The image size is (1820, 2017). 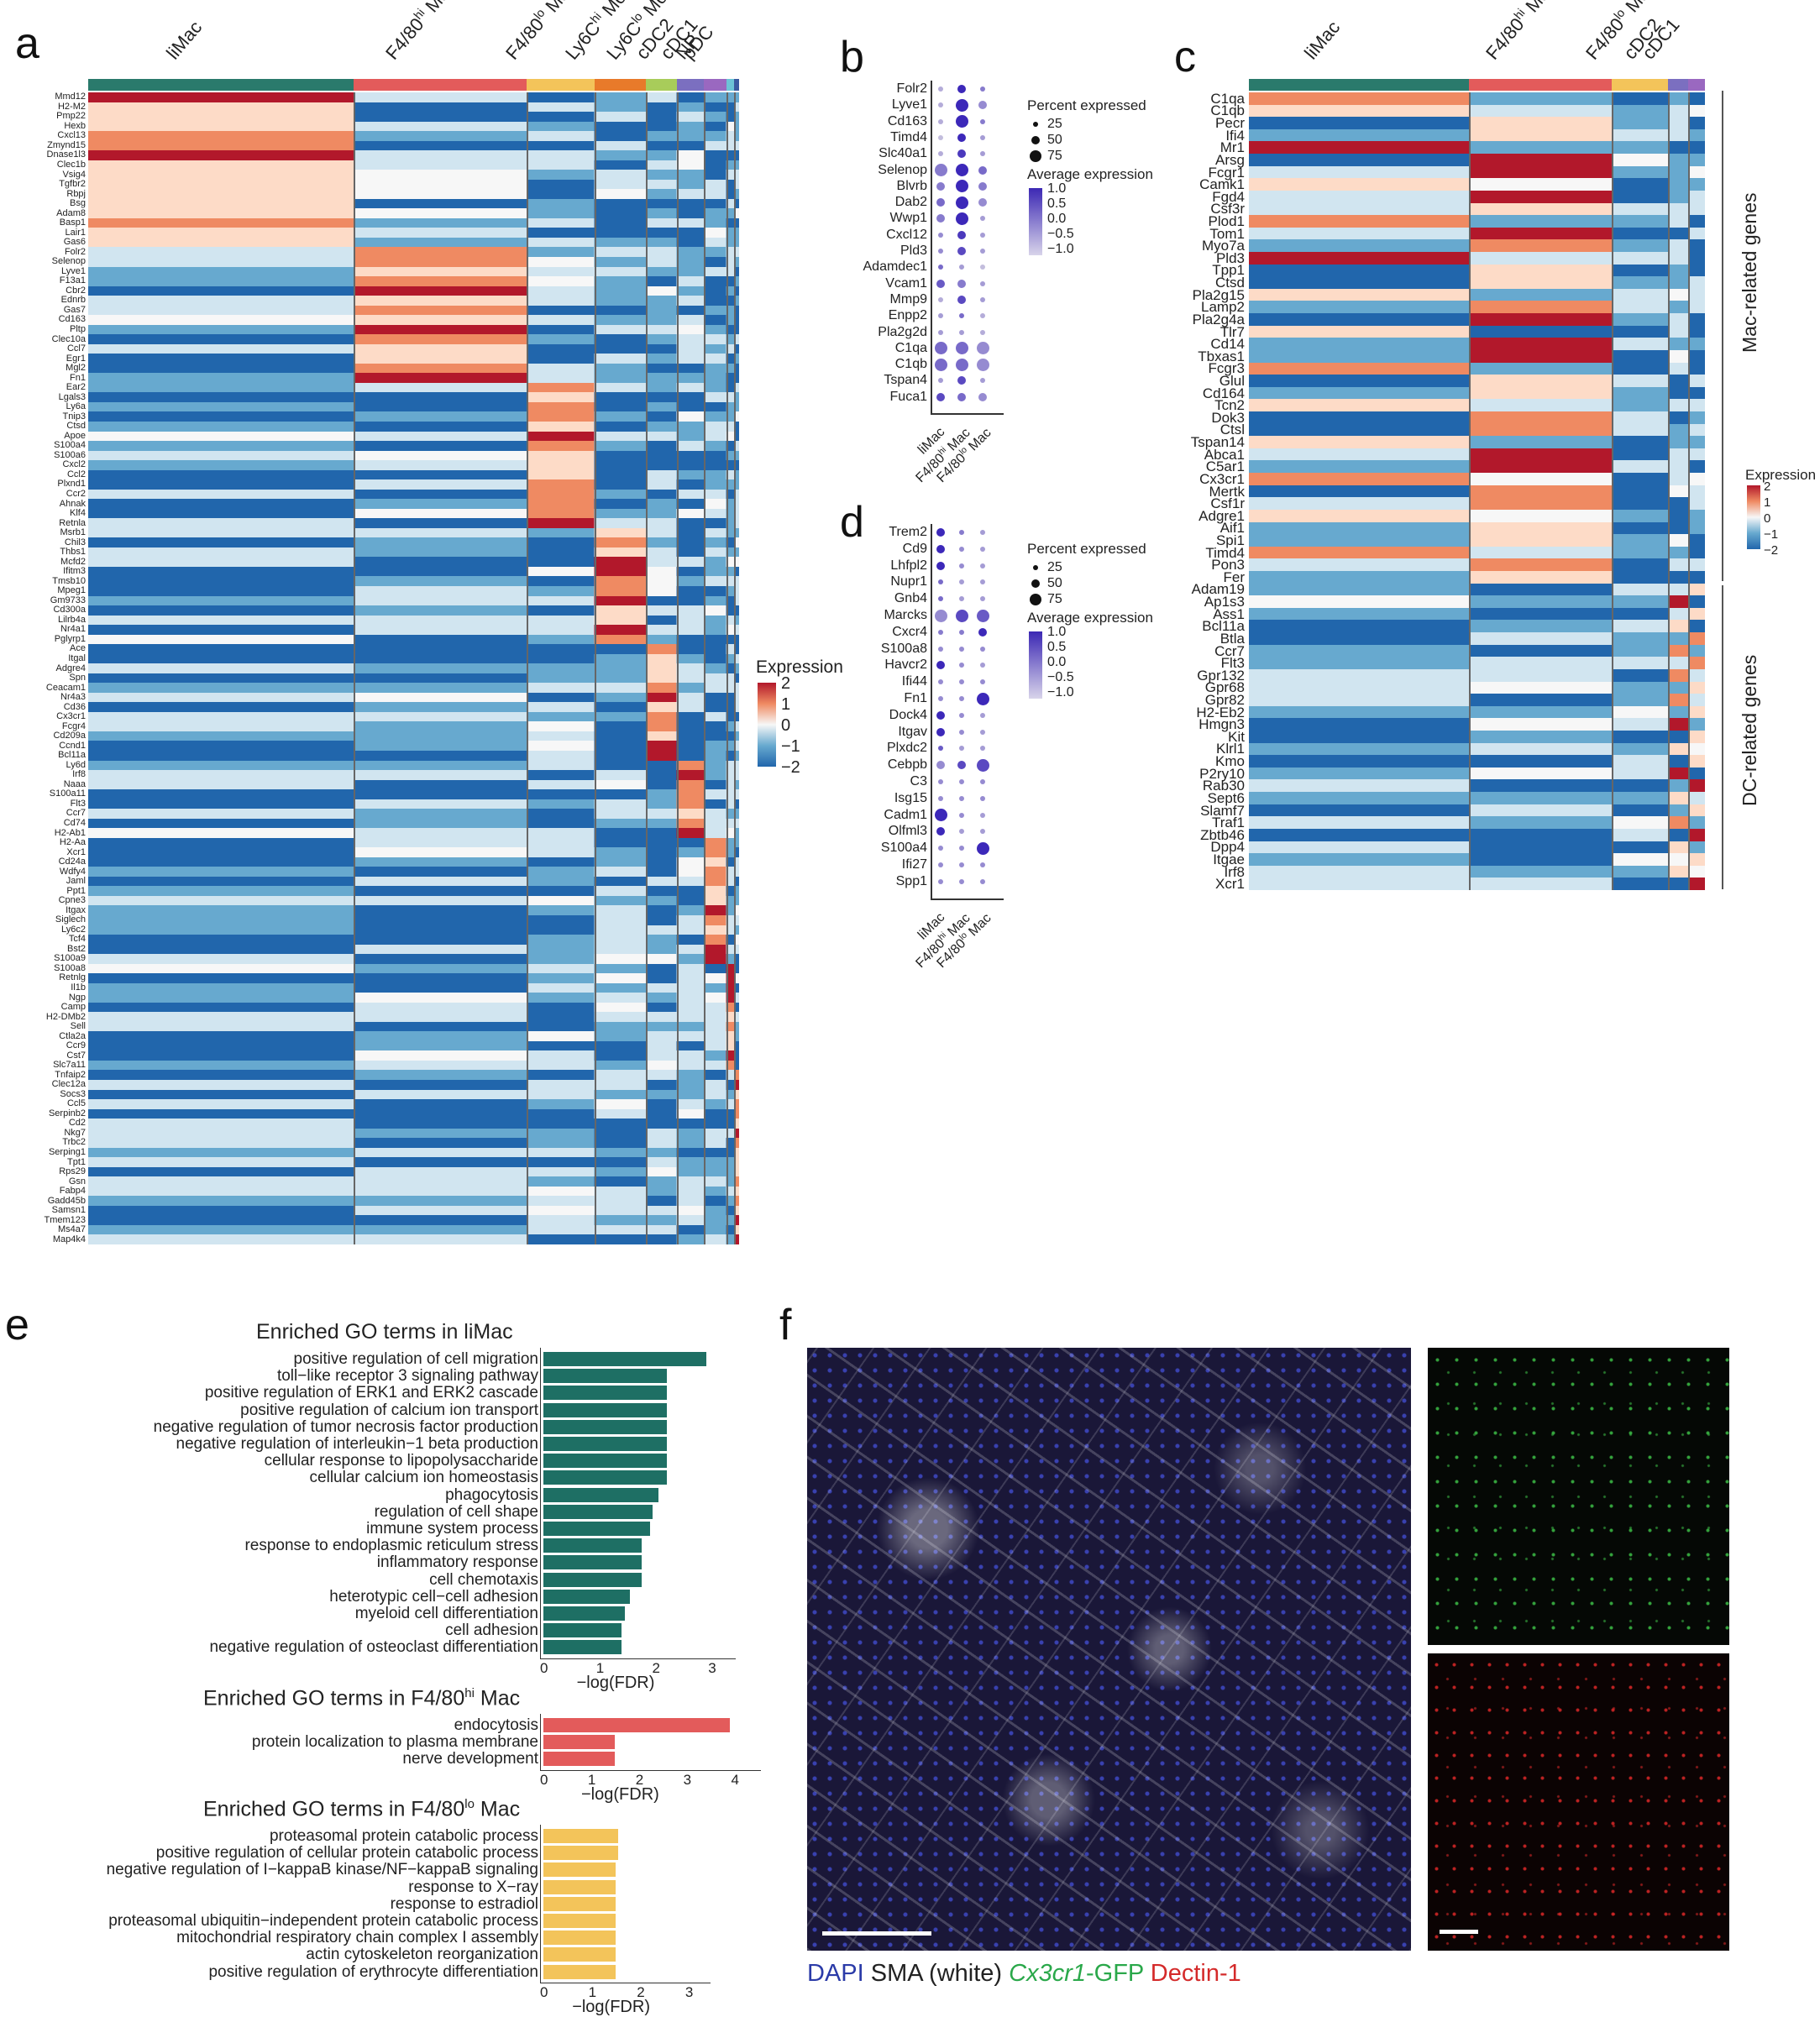 I want to click on gene-label: H2-Ab1, so click(x=70, y=832).